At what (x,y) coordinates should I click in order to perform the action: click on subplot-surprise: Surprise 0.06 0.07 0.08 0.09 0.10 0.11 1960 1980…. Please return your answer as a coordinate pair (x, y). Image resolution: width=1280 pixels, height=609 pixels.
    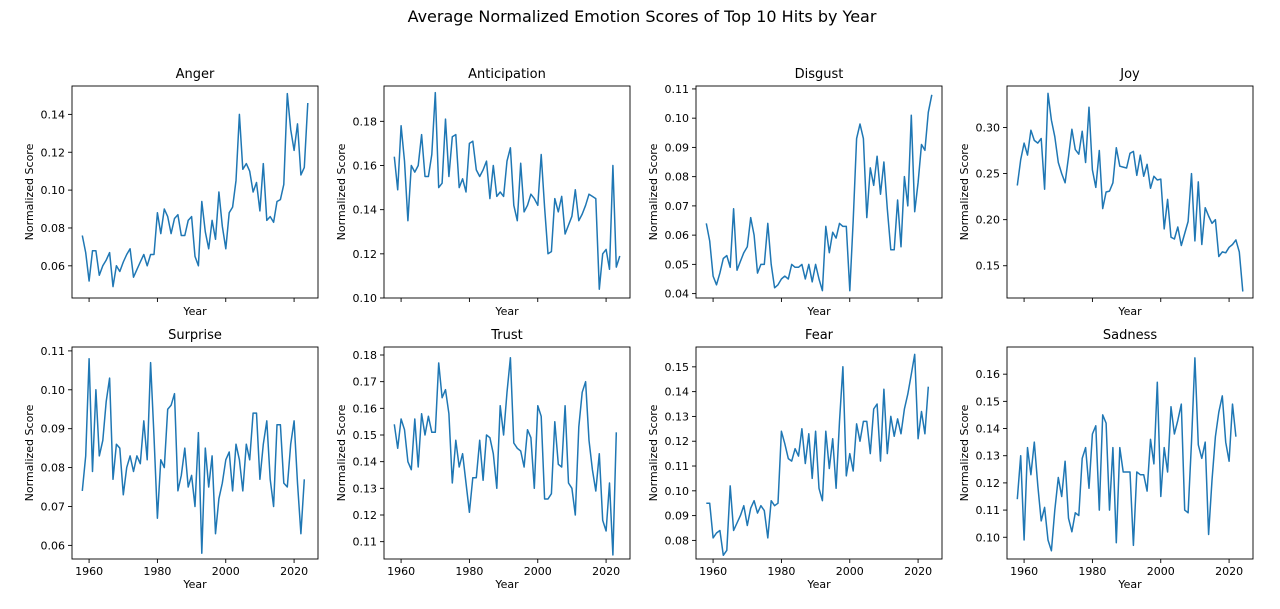
    Looking at the image, I should click on (171, 459).